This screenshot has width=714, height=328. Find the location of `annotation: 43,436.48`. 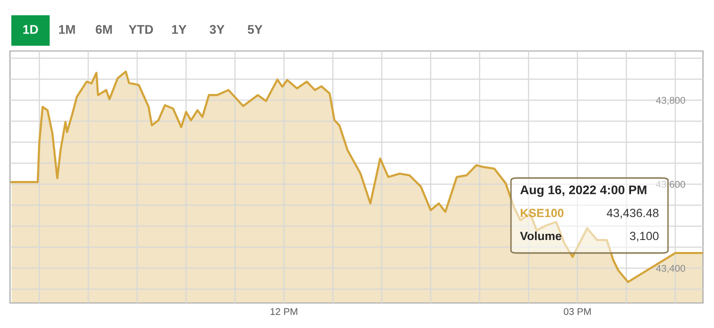

annotation: 43,436.48 is located at coordinates (632, 213).